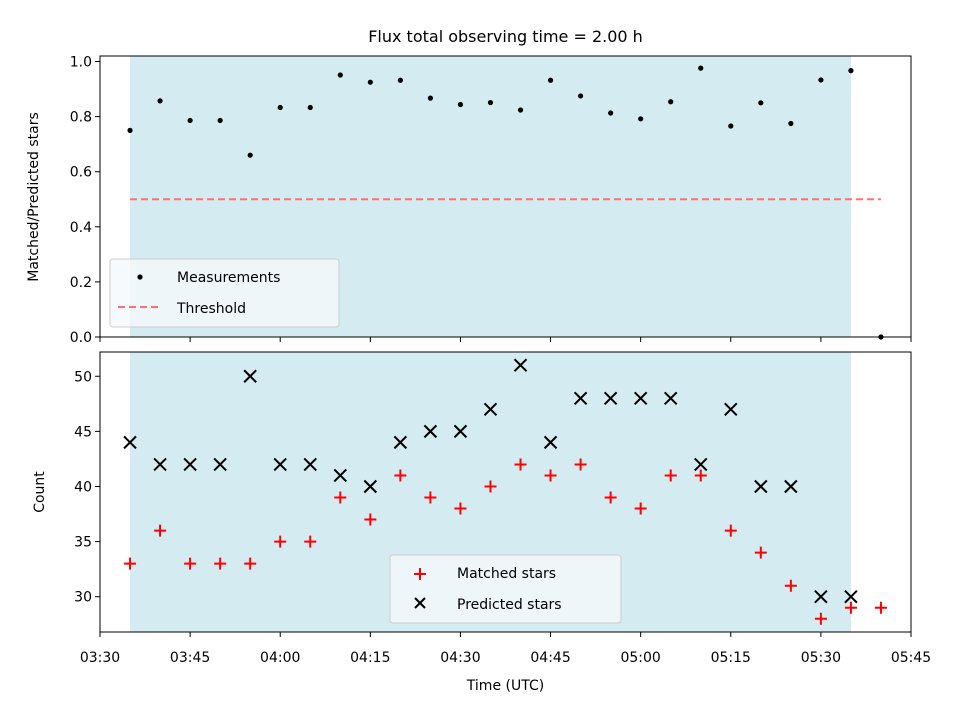 This screenshot has width=960, height=720. I want to click on legend-measurements-label: Measurements, so click(228, 278).